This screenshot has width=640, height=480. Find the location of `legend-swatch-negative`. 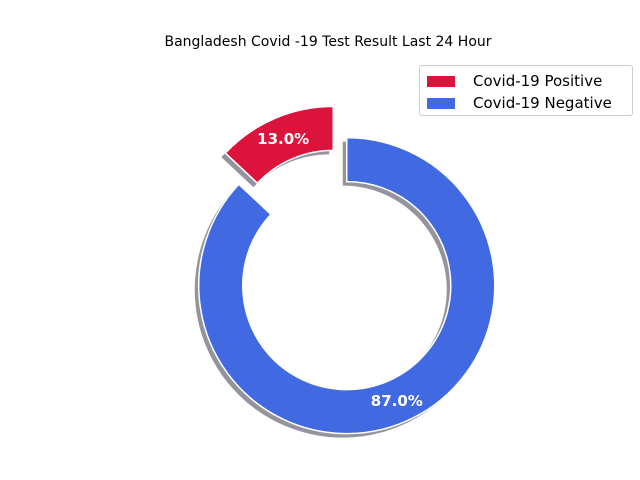

legend-swatch-negative is located at coordinates (441, 103).